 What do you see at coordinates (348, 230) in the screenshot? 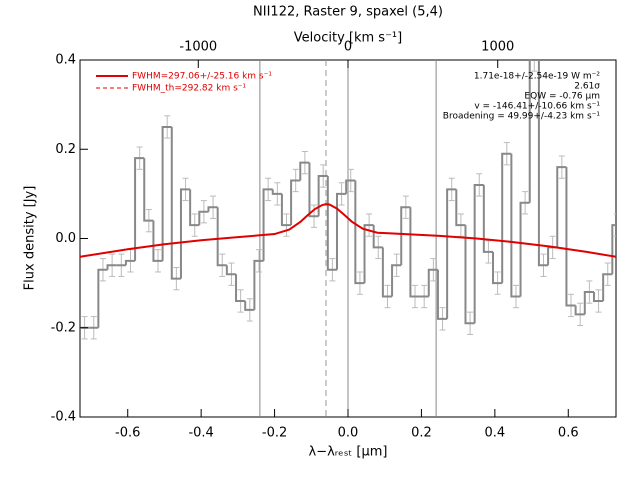
I see `fit-line` at bounding box center [348, 230].